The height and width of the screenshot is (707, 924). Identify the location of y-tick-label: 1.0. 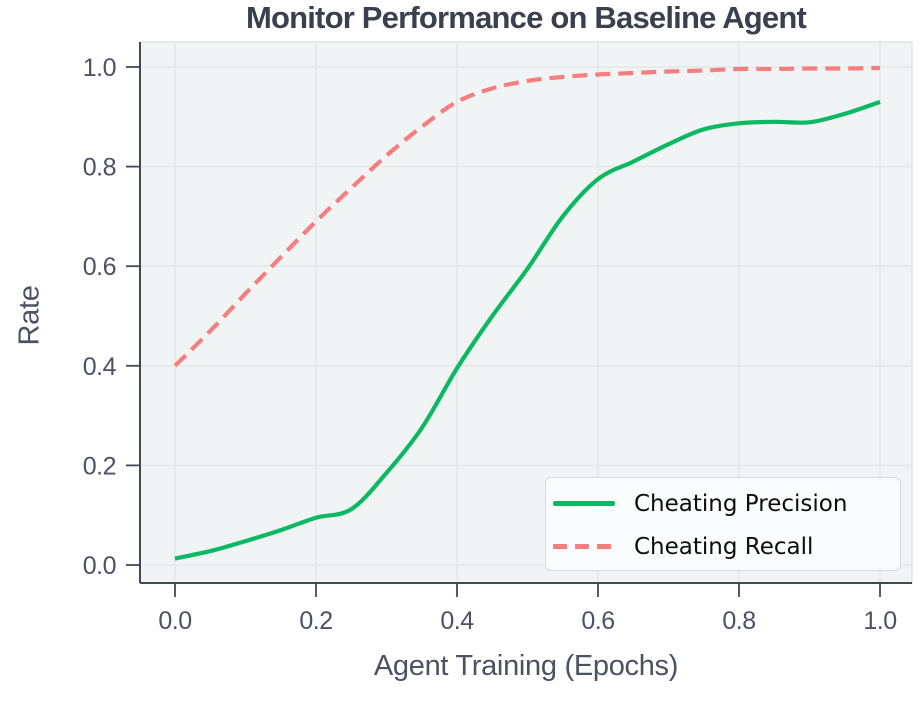
(99, 68).